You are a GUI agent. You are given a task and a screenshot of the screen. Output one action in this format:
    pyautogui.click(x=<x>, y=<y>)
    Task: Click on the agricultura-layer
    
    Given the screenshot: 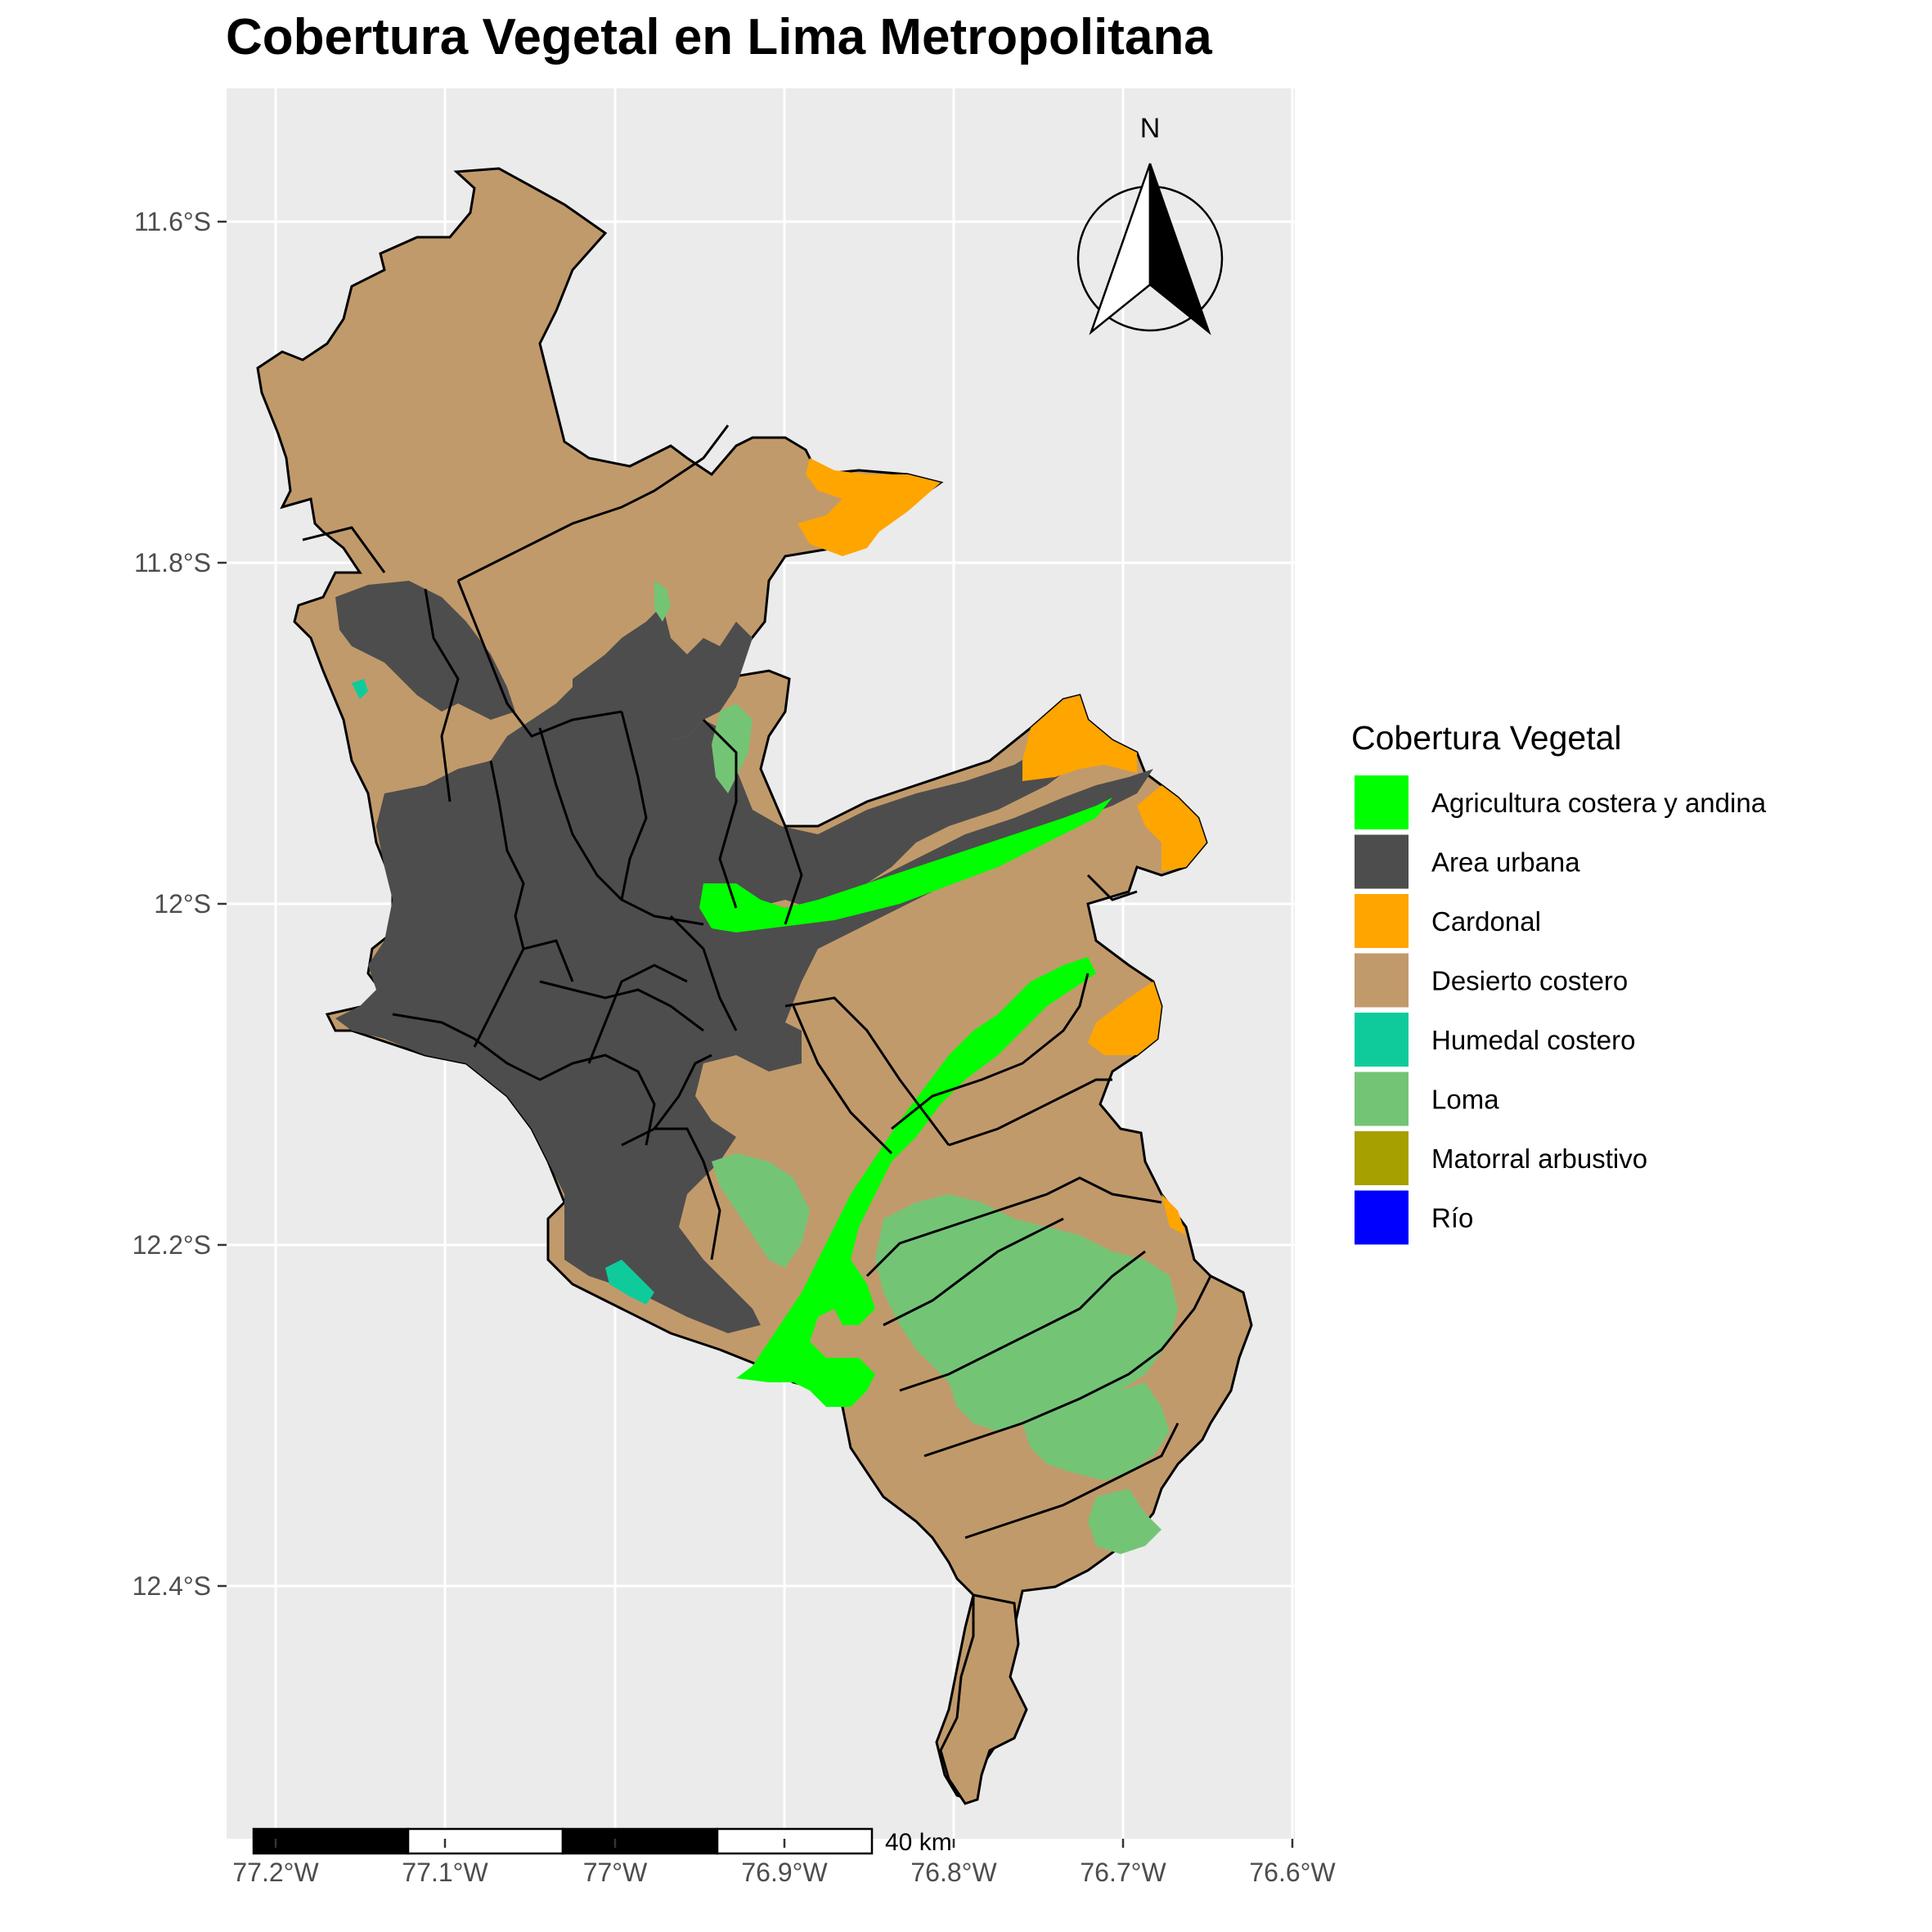 What is the action you would take?
    pyautogui.click(x=905, y=1102)
    